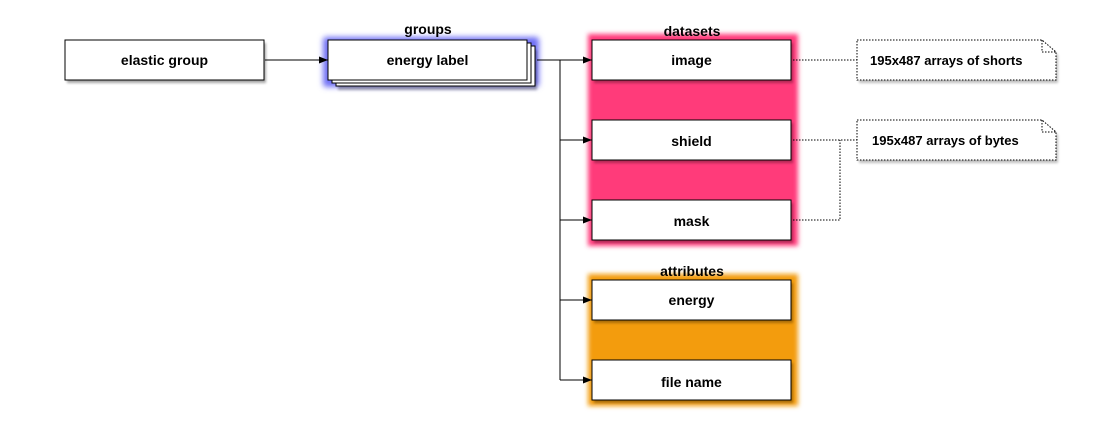 This screenshot has height=440, width=1120. Describe the element at coordinates (945, 140) in the screenshot. I see `note-bytes-text: 195x487 arrays of bytes` at that location.